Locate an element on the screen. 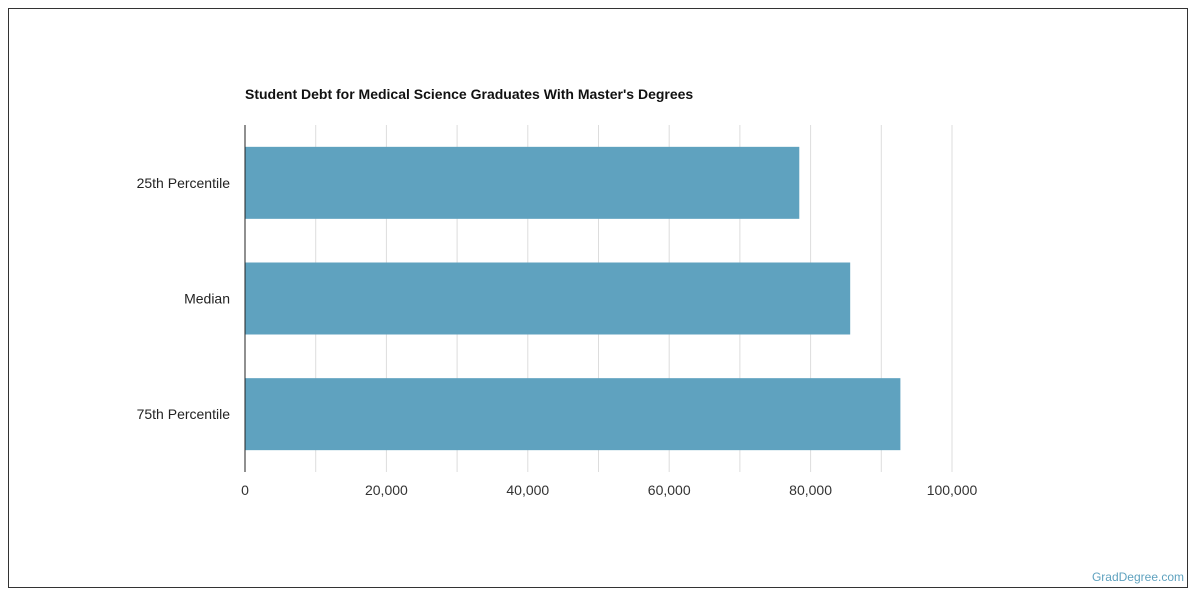 This screenshot has height=600, width=1200. x-tick-label: 80,000 is located at coordinates (810, 490).